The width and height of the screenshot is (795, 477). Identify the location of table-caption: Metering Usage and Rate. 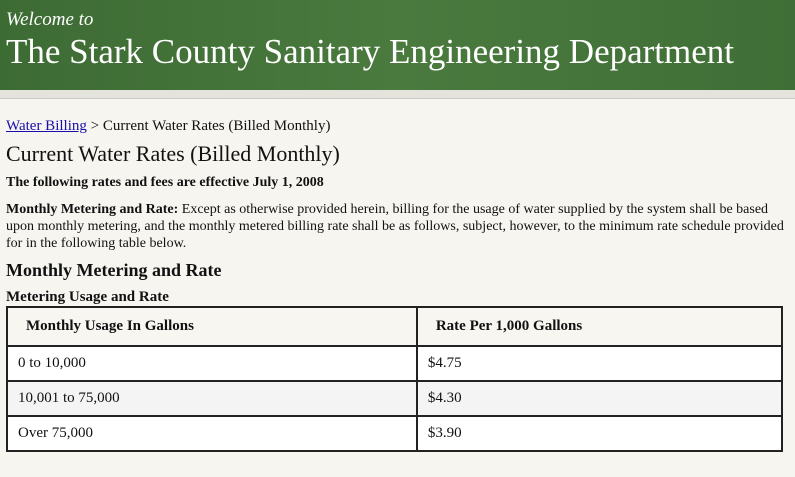
(87, 297).